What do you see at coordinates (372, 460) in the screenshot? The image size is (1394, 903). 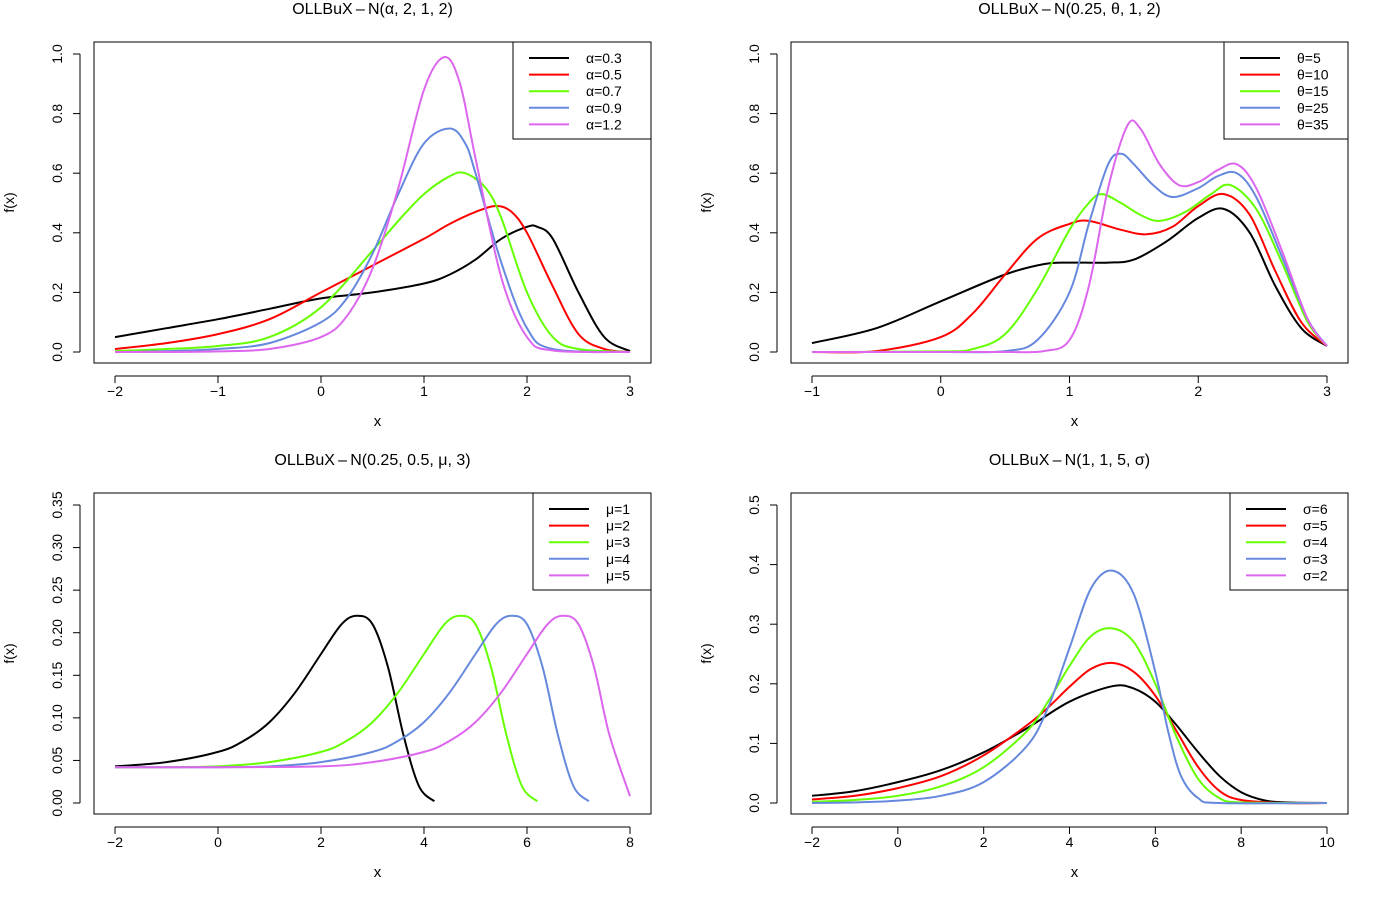 I see `chart-title: OLLBuX – N(0.25, 0.5, μ, 3)` at bounding box center [372, 460].